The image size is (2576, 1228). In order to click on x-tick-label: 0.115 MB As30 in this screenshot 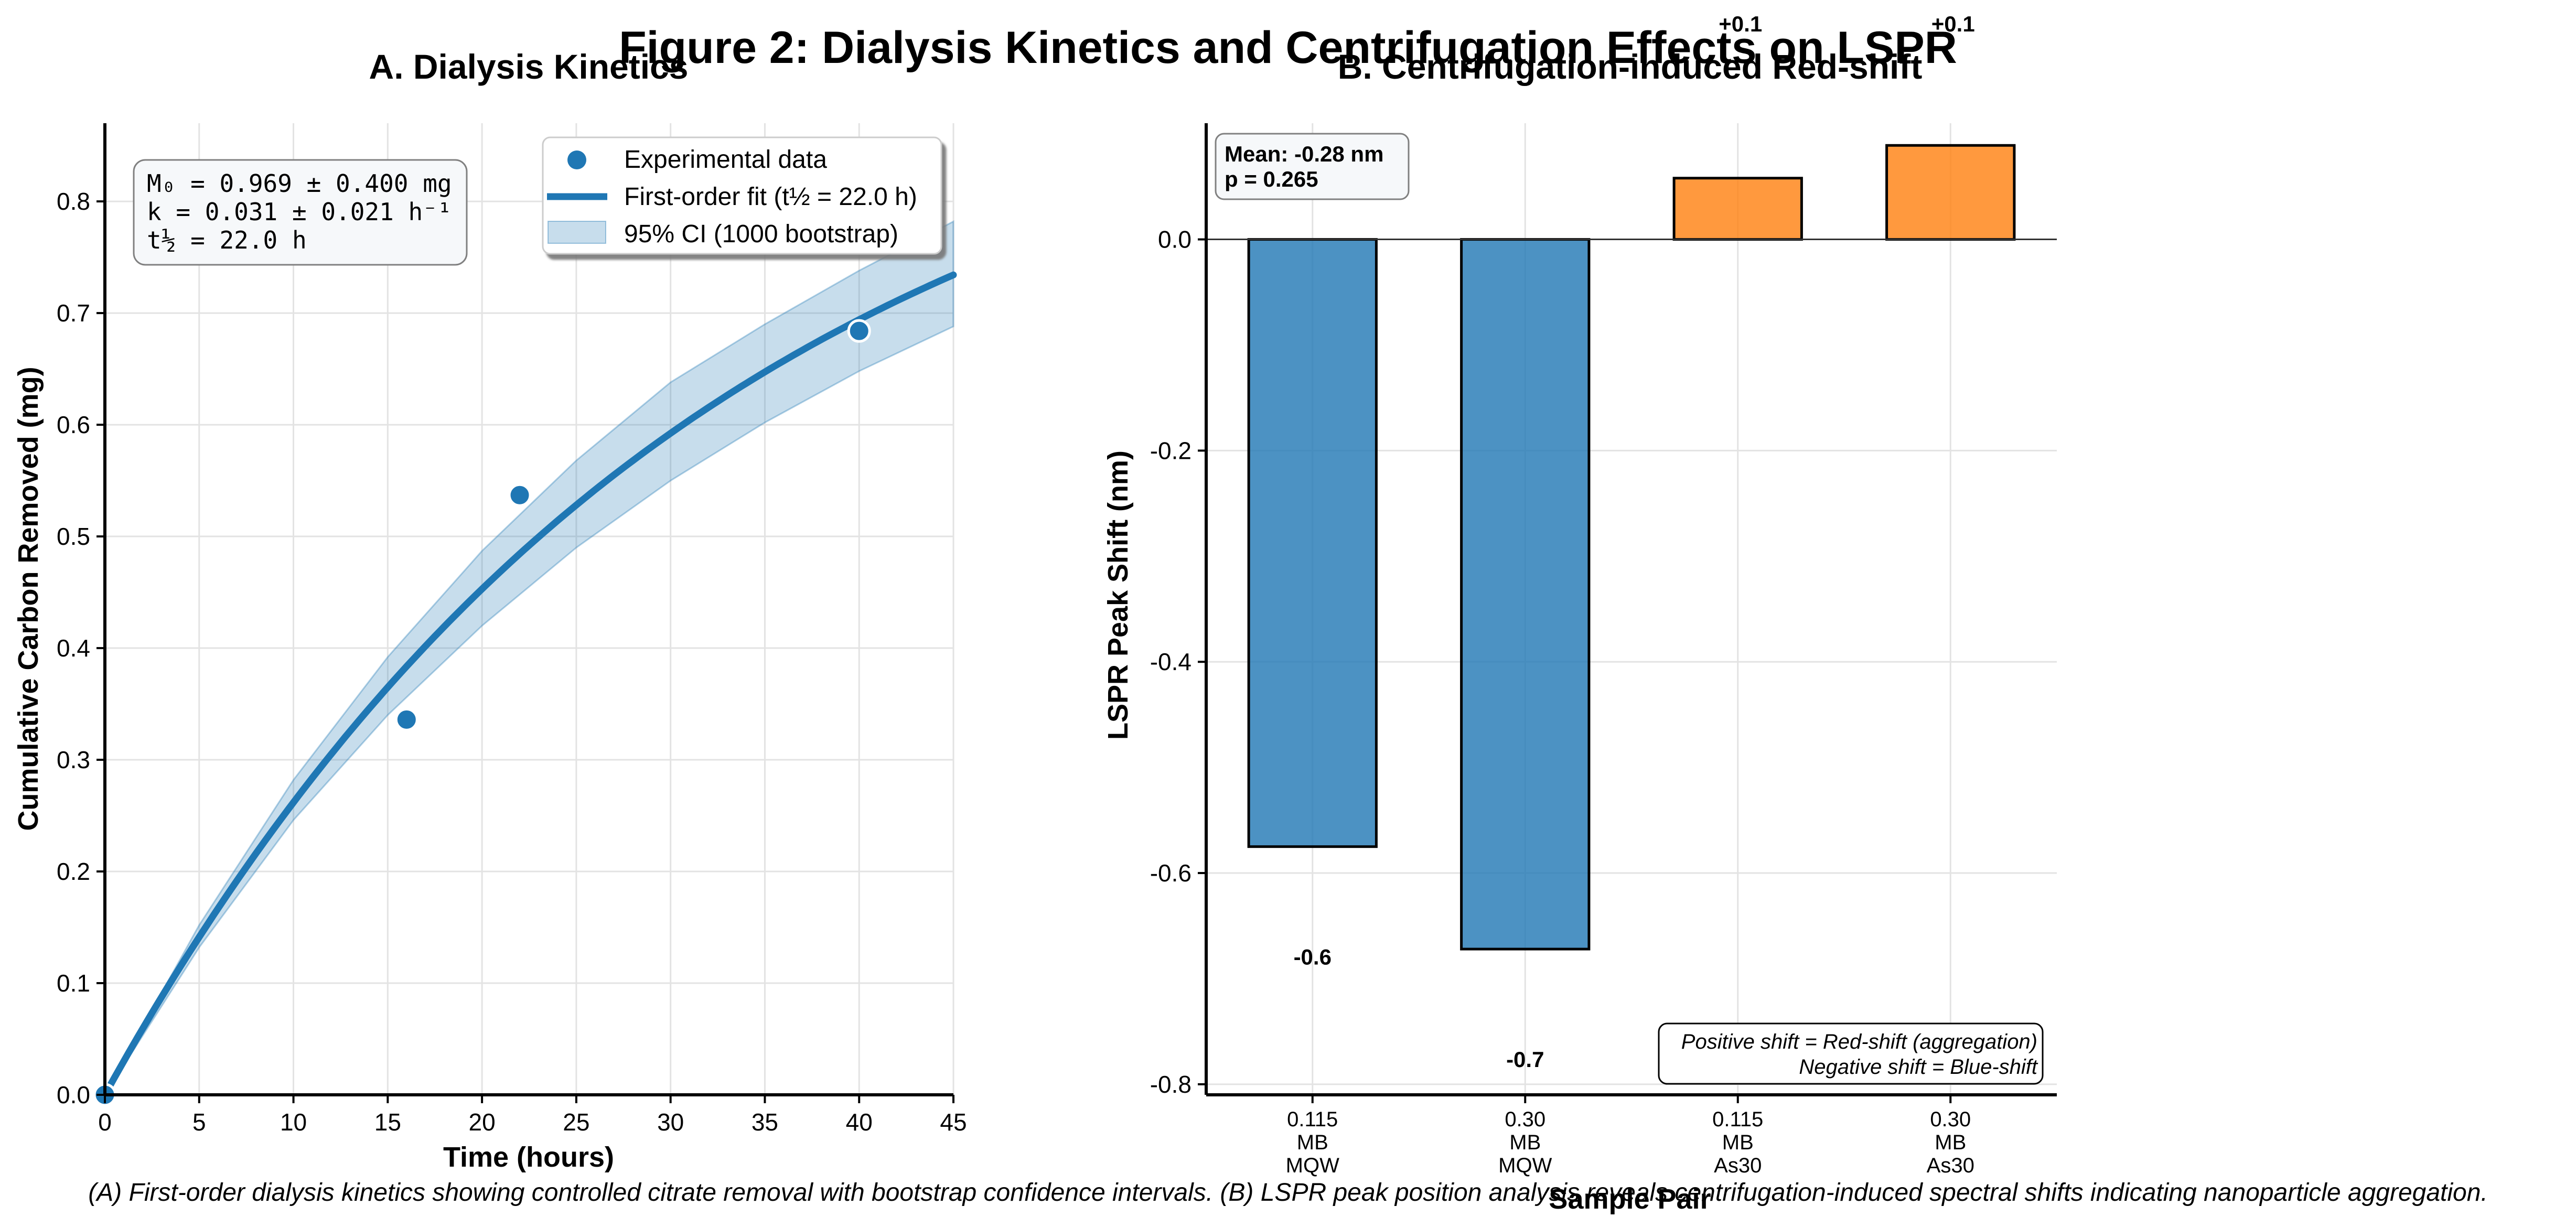, I will do `click(1737, 1142)`.